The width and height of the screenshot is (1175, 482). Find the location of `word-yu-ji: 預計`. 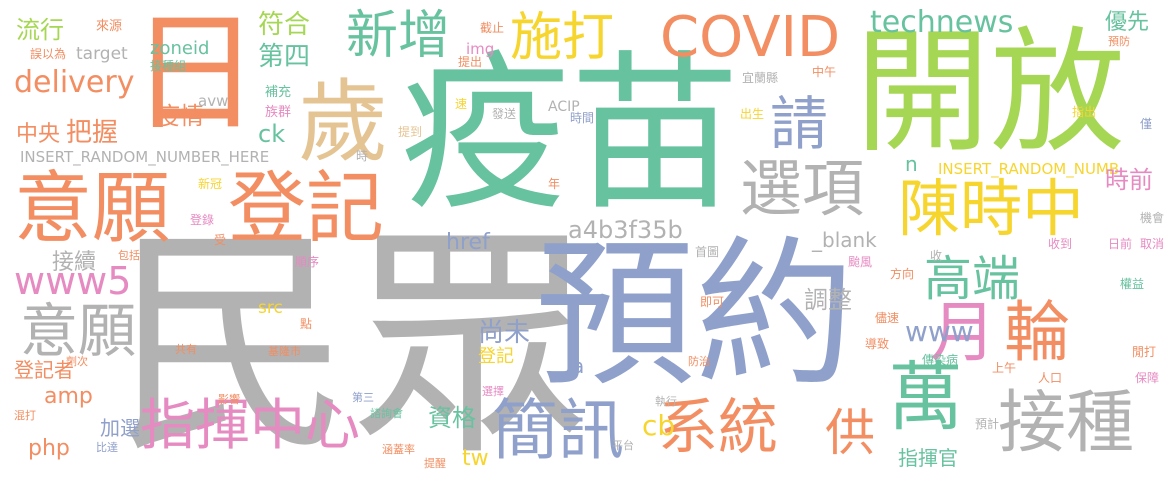

word-yu-ji: 預計 is located at coordinates (987, 424).